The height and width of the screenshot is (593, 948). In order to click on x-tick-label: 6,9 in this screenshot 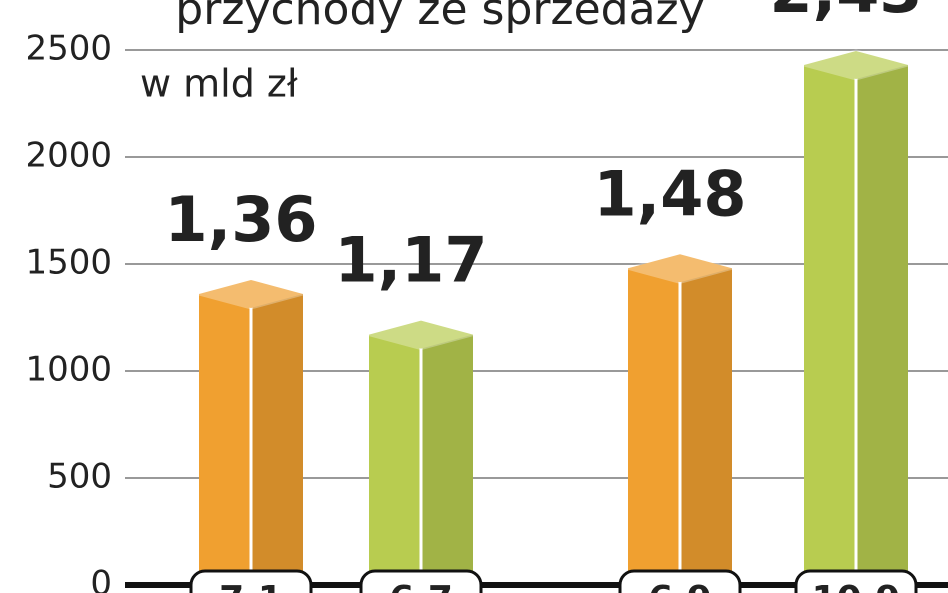, I will do `click(680, 586)`.